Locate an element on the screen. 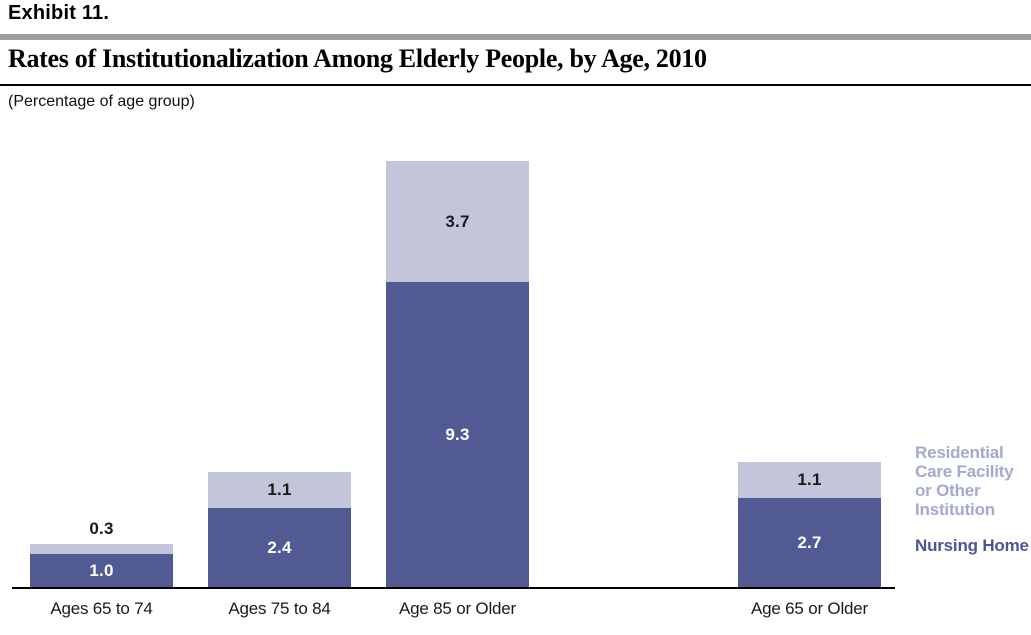 Image resolution: width=1031 pixels, height=635 pixels. title-divider-rule is located at coordinates (515, 85).